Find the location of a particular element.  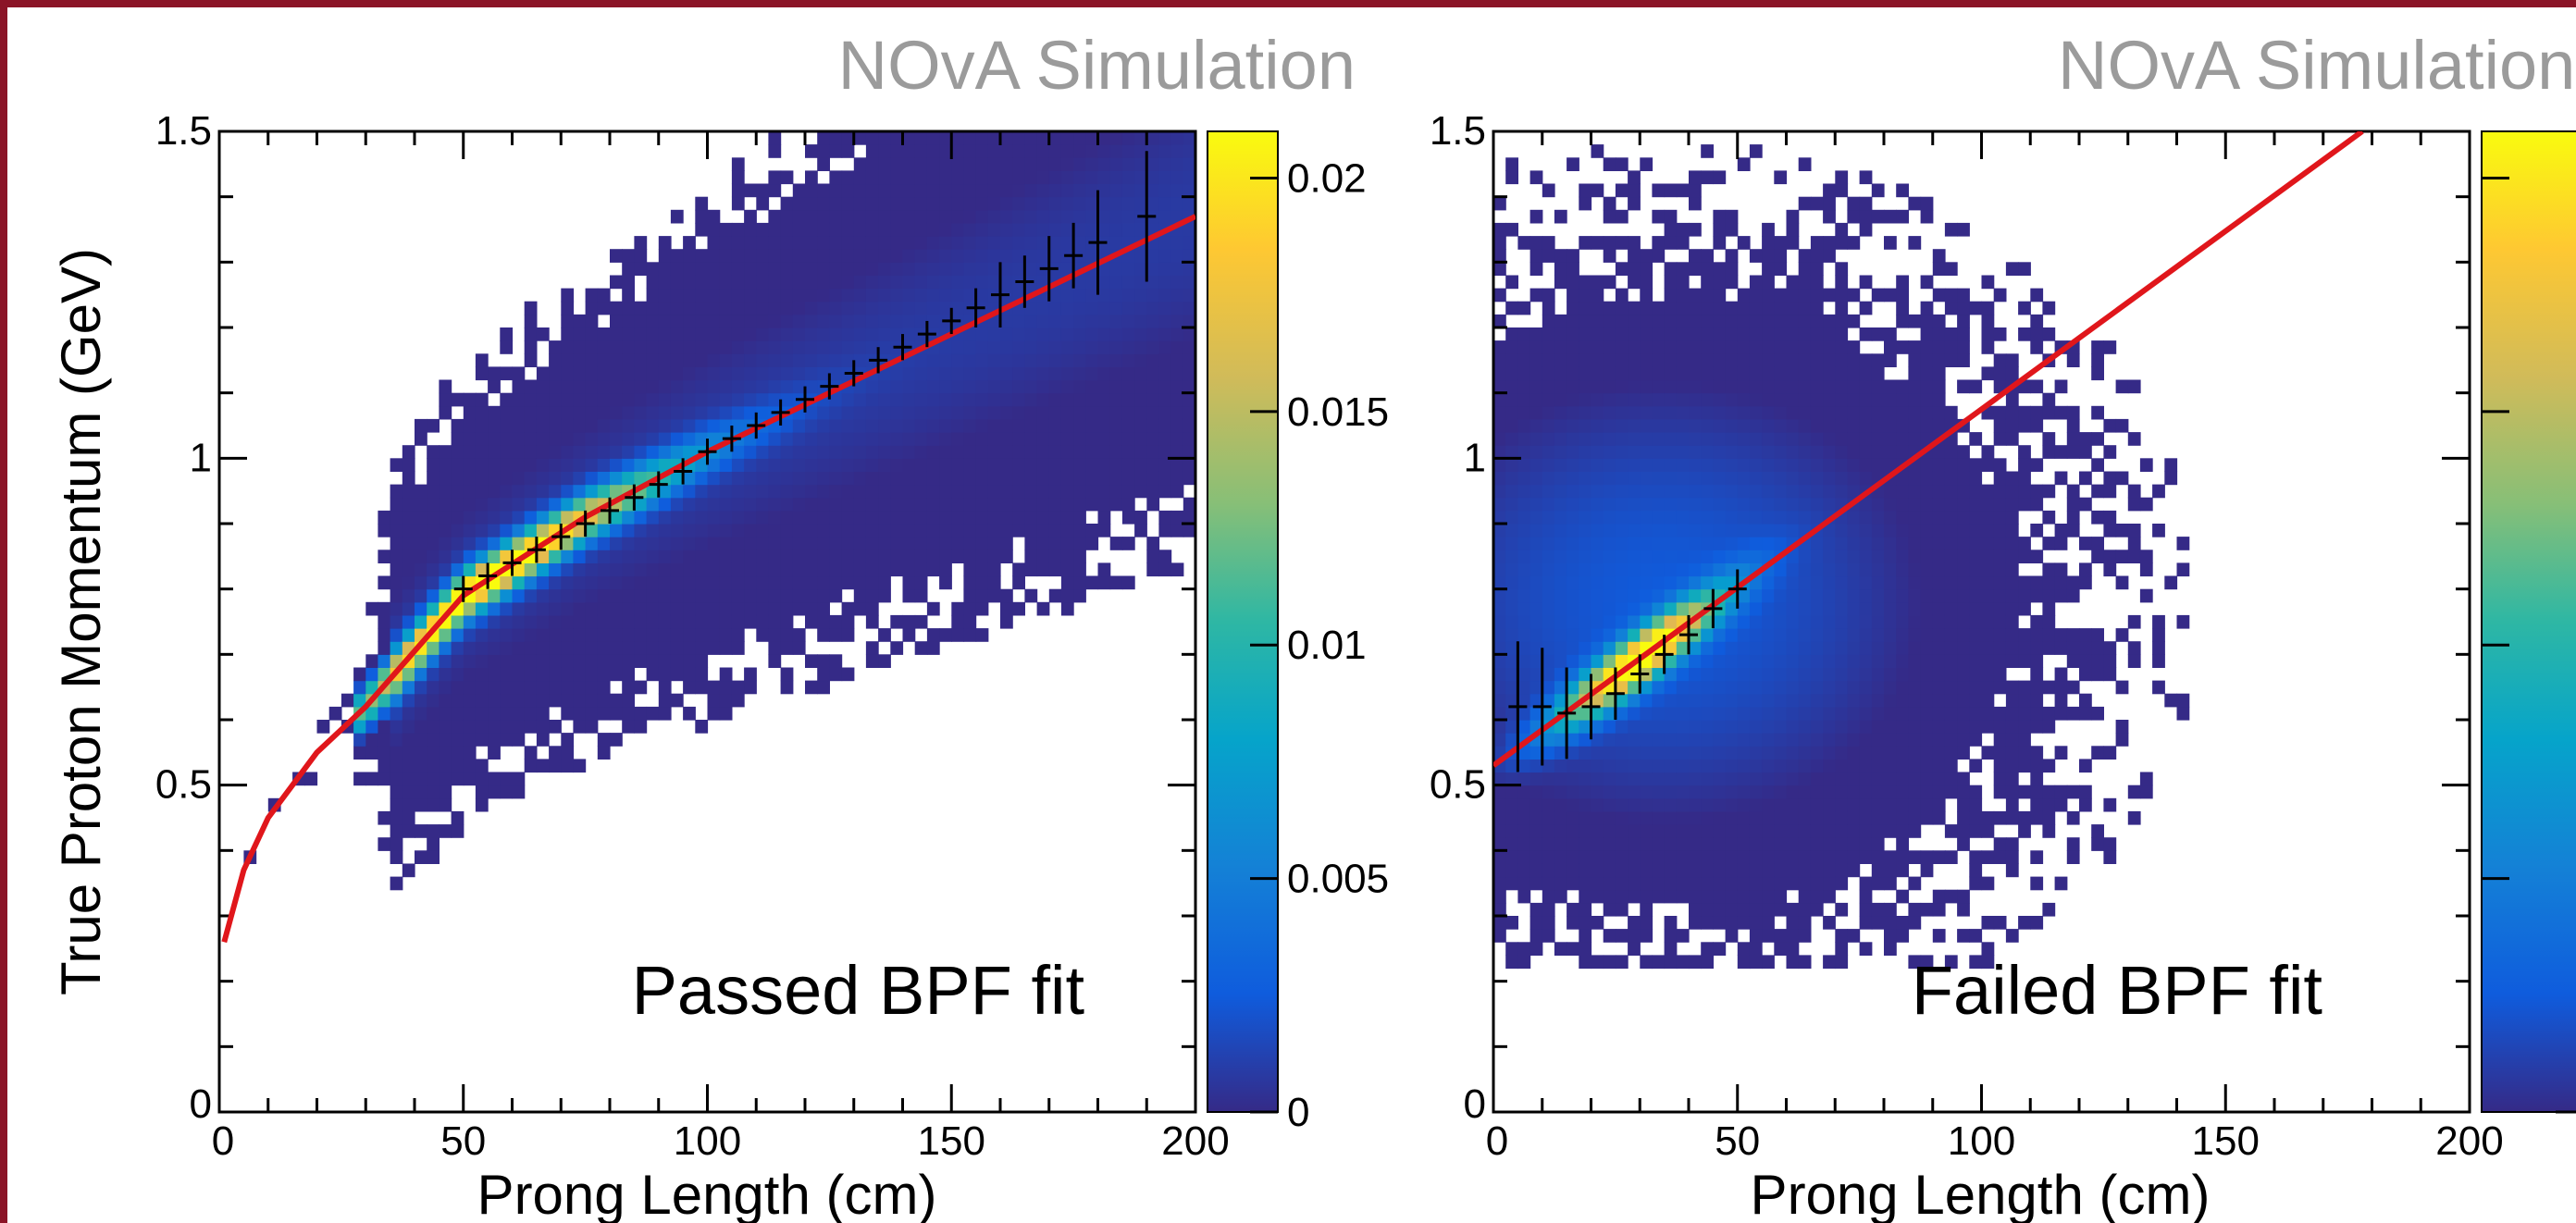

slide-frame-top is located at coordinates (1288, 3).